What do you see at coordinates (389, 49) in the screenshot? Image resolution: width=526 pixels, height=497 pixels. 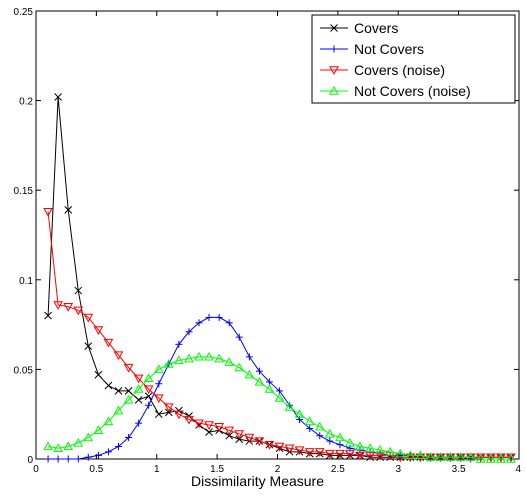 I see `legend-label: Not Covers` at bounding box center [389, 49].